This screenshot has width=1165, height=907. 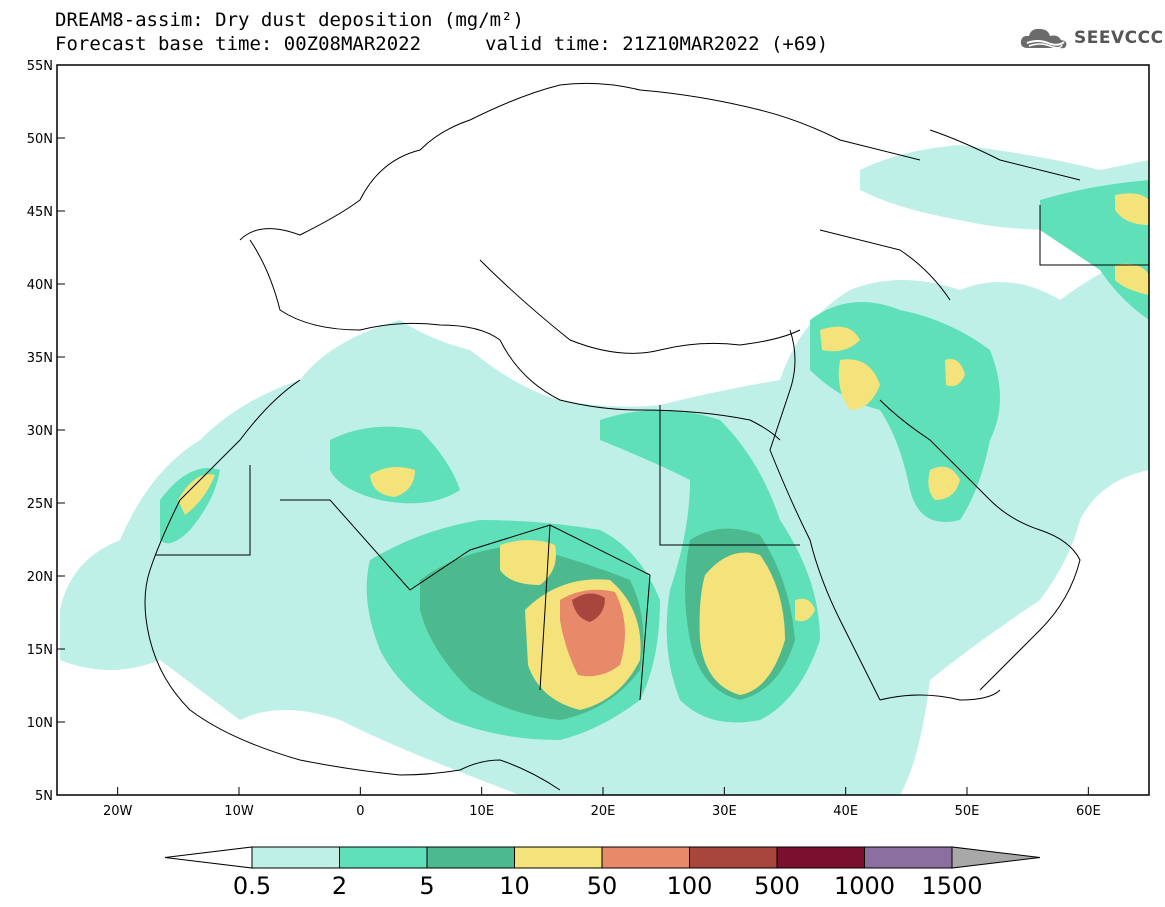 I want to click on colorbar-label: 10, so click(x=514, y=886).